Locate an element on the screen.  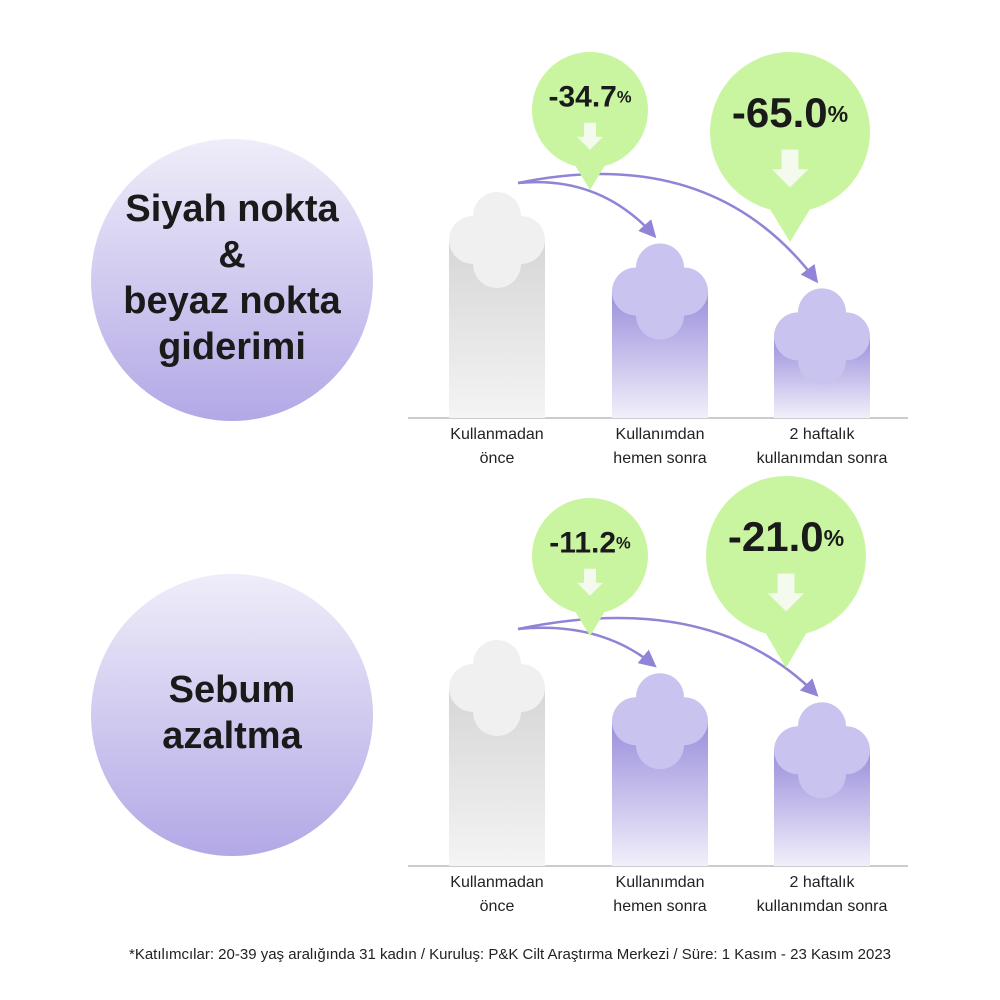
title-line: Siyah nokta is located at coordinates (232, 209).